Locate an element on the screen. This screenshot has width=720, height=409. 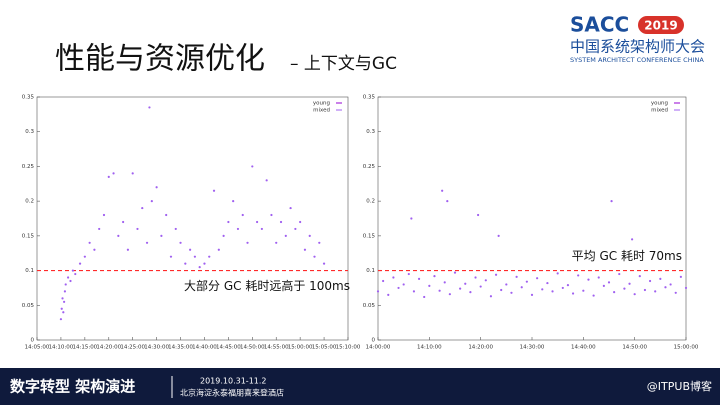
logo-en: SYSTEM ARCHITECT CONFERENCE CHINA is located at coordinates (637, 60).